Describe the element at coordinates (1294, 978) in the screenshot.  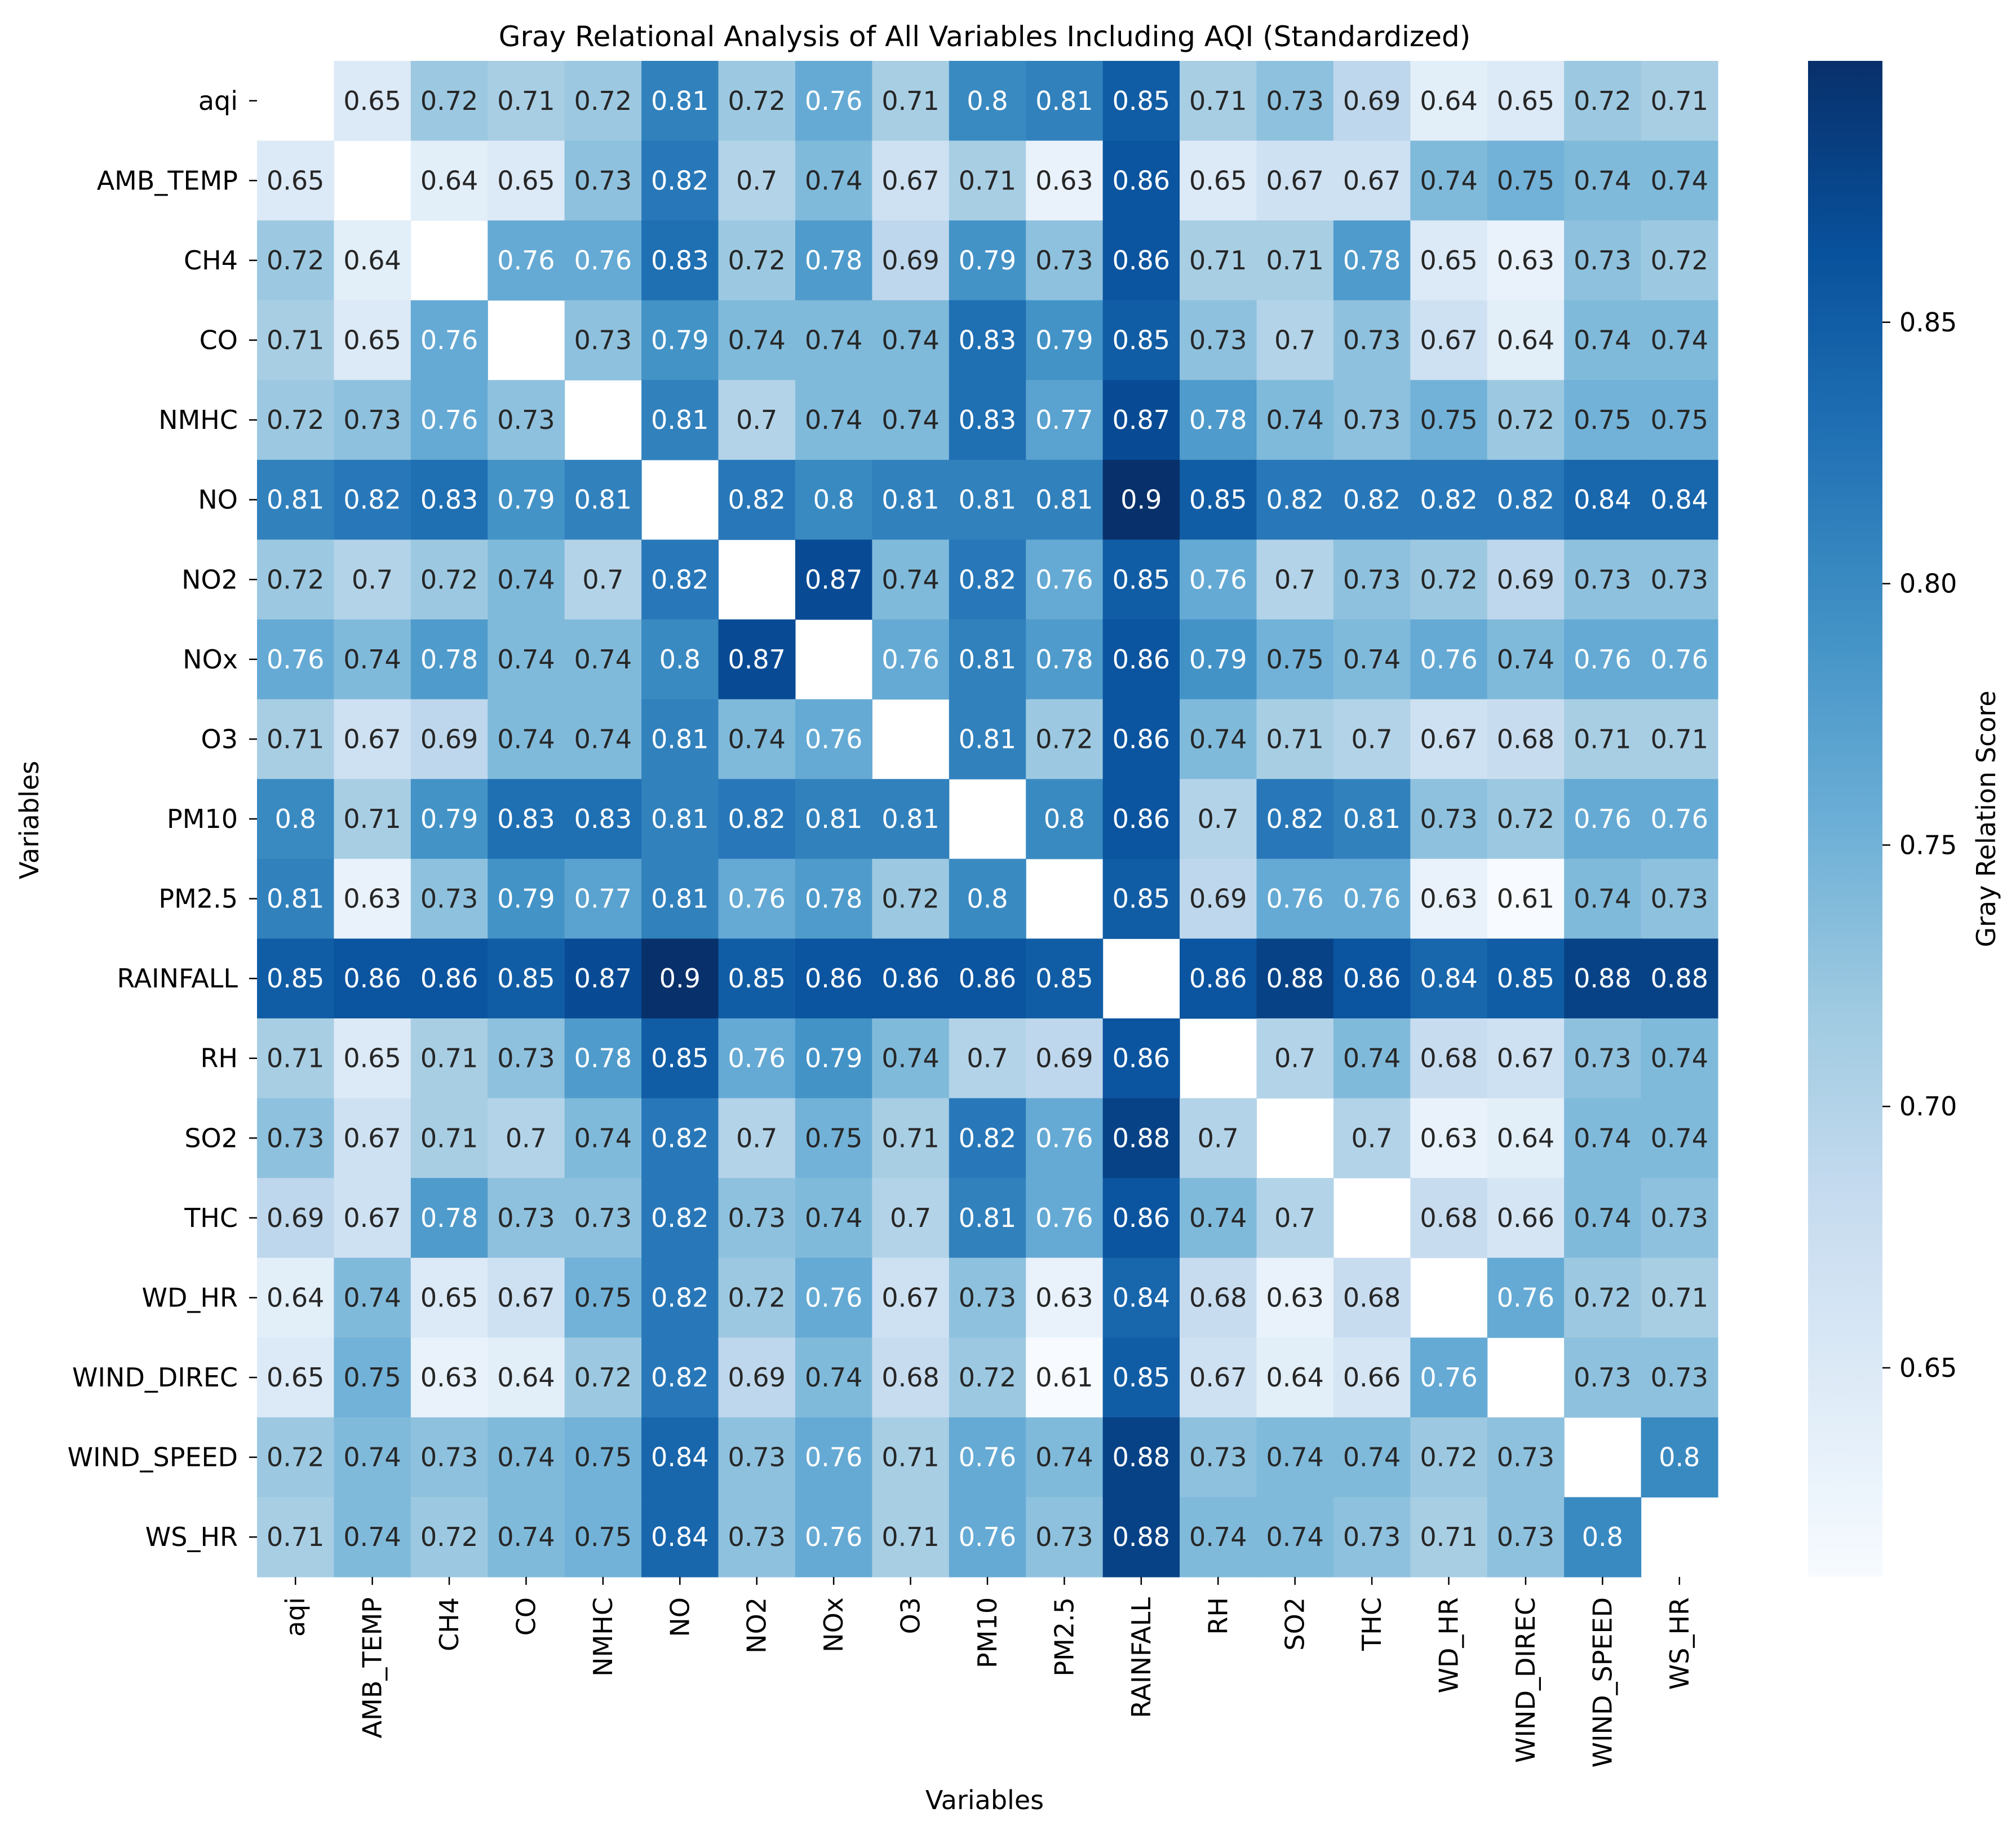
I see `cell-value-label: 0.88` at that location.